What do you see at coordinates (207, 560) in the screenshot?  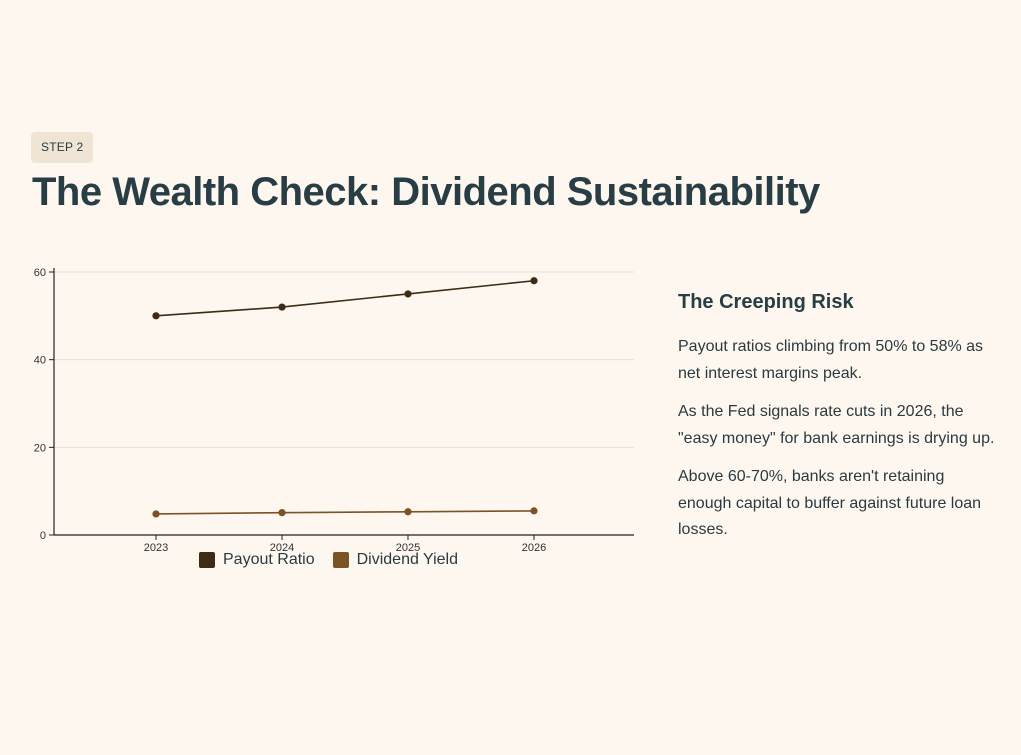 I see `legend-swatch-payout` at bounding box center [207, 560].